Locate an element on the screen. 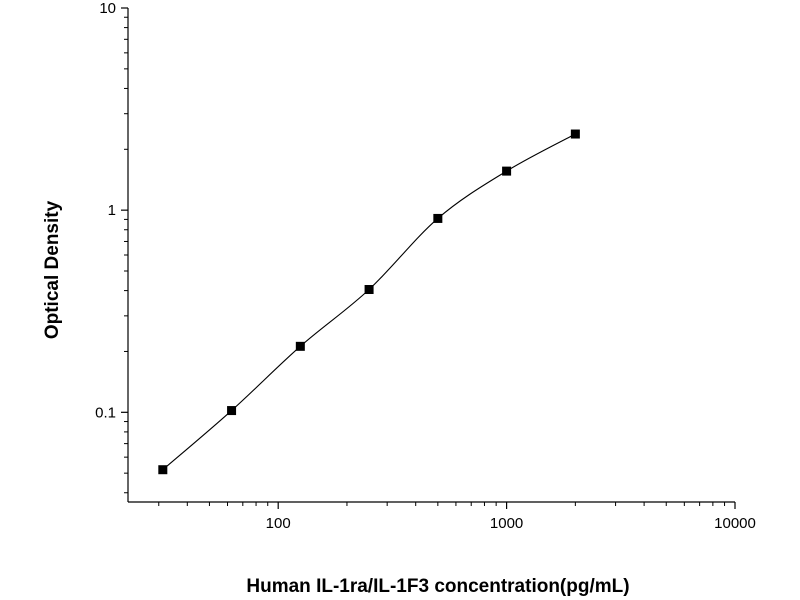 The image size is (800, 600). x-axis-title: Human IL-1ra/IL-1F3 concentration(pg/mL) is located at coordinates (437, 586).